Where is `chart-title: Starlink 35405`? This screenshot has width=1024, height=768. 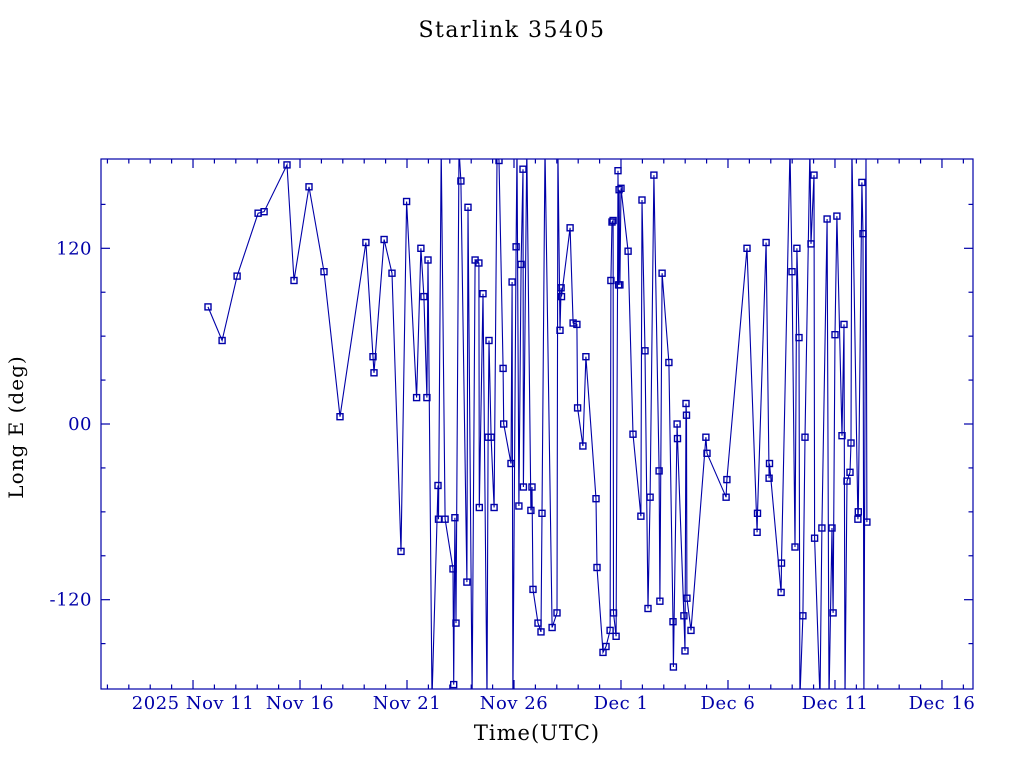
chart-title: Starlink 35405 is located at coordinates (512, 30).